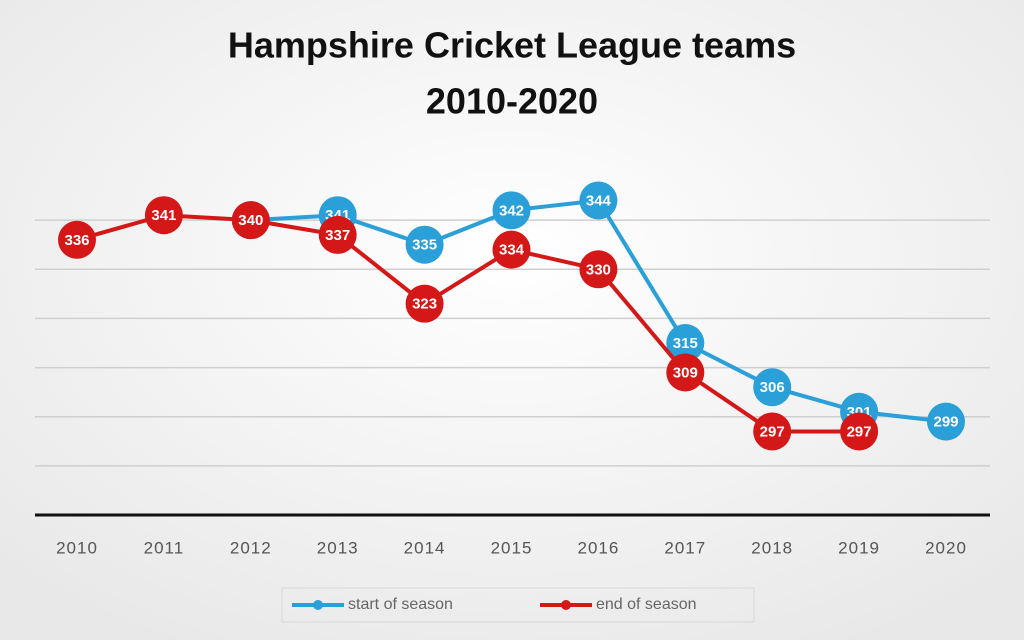 The width and height of the screenshot is (1024, 640). What do you see at coordinates (646, 604) in the screenshot?
I see `legend-label: end of season` at bounding box center [646, 604].